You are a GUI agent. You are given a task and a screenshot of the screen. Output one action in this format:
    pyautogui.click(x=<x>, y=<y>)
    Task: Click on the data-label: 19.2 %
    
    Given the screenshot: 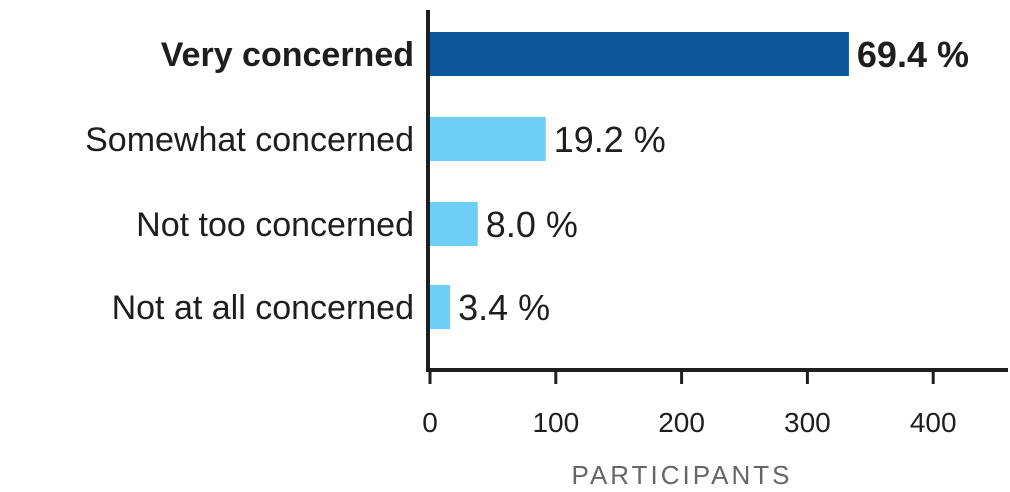 What is the action you would take?
    pyautogui.click(x=610, y=139)
    